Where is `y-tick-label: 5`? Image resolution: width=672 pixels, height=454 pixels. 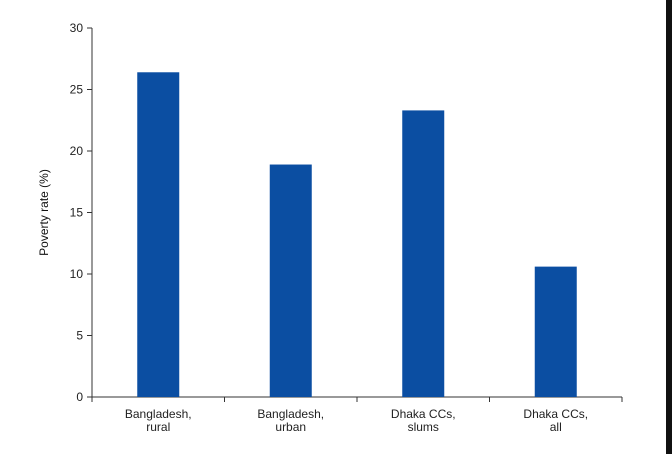 y-tick-label: 5 is located at coordinates (79, 336).